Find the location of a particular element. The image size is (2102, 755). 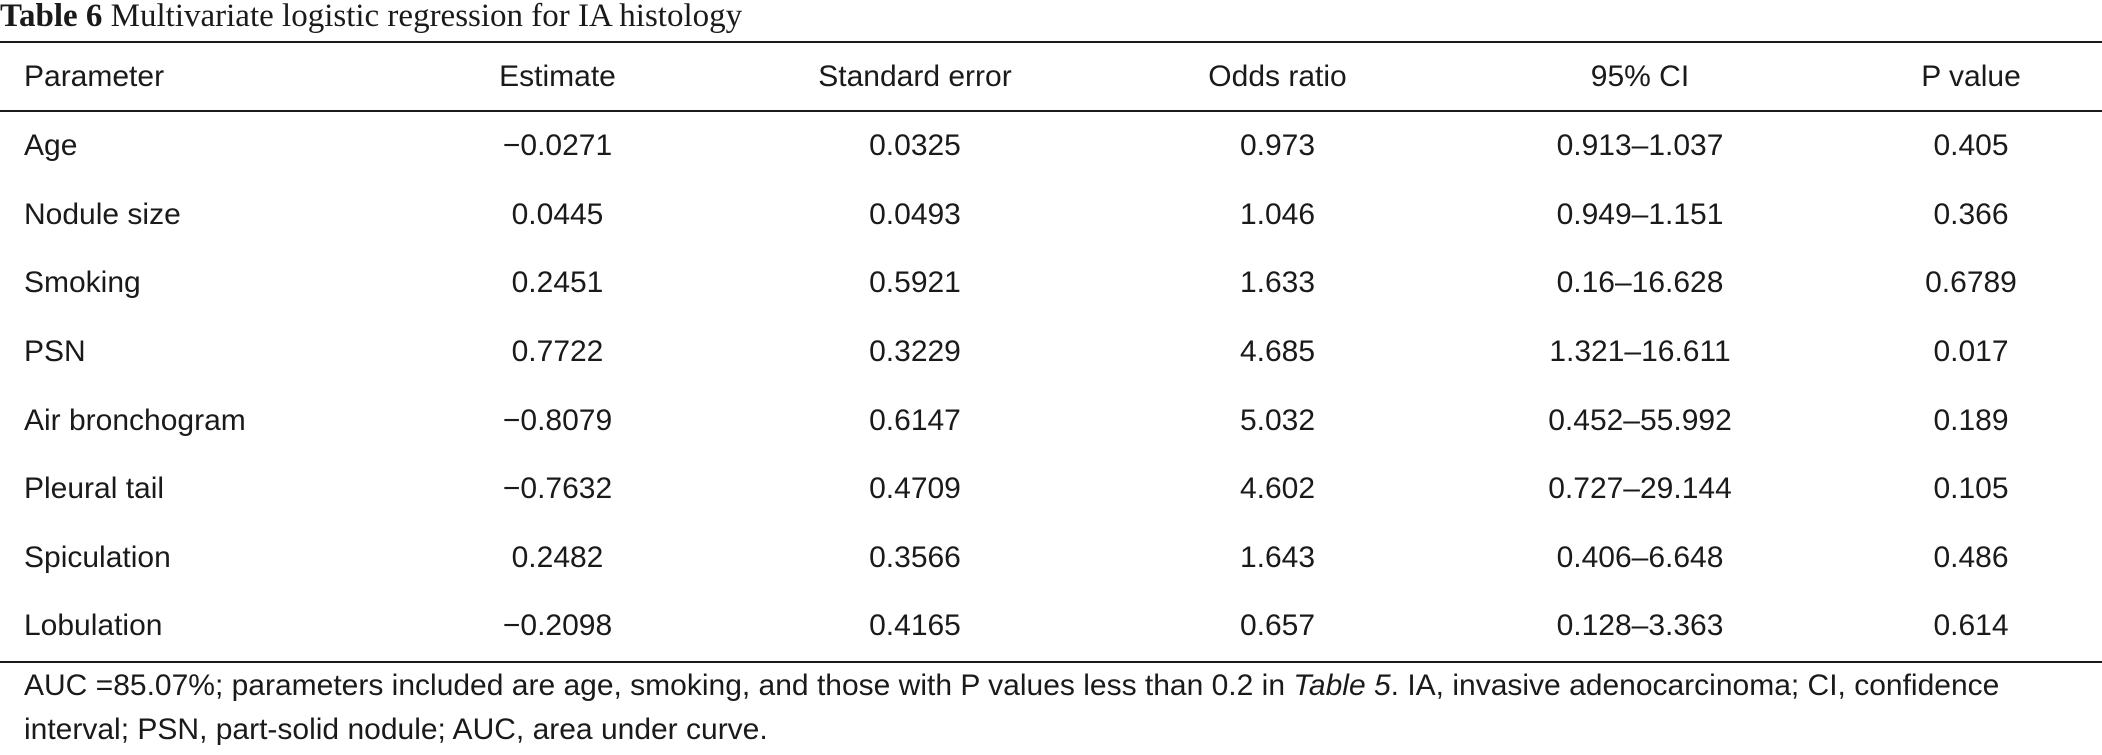

cell-estimate: 0.0445 is located at coordinates (557, 214).